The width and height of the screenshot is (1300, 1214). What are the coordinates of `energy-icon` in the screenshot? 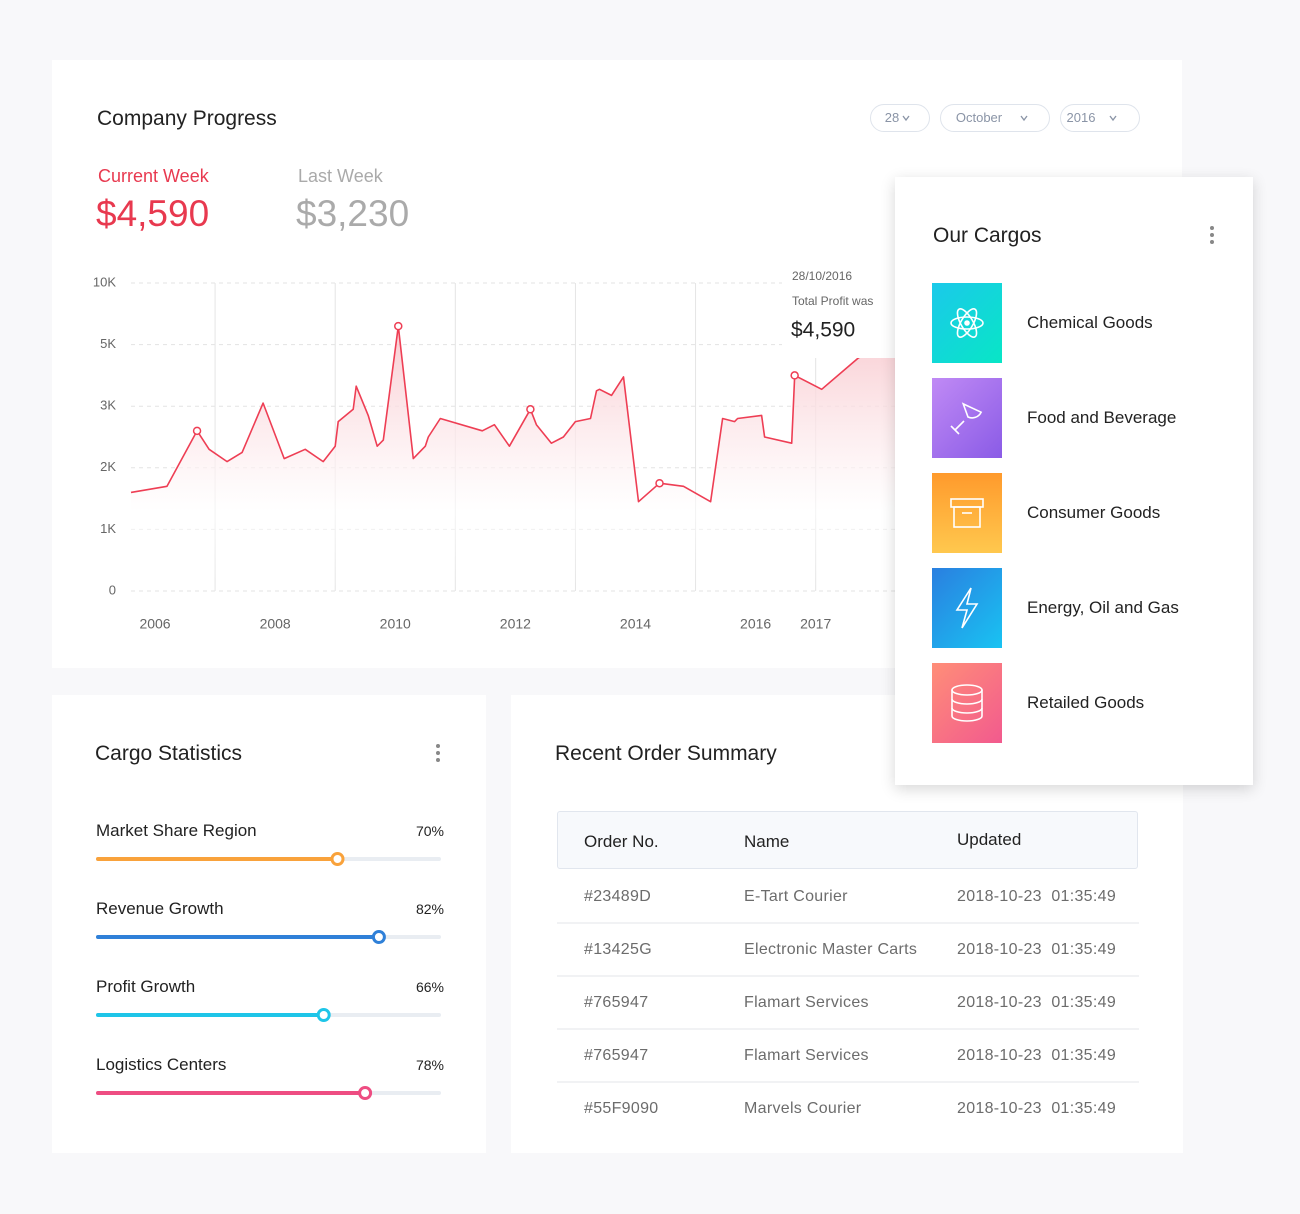 It's located at (967, 608).